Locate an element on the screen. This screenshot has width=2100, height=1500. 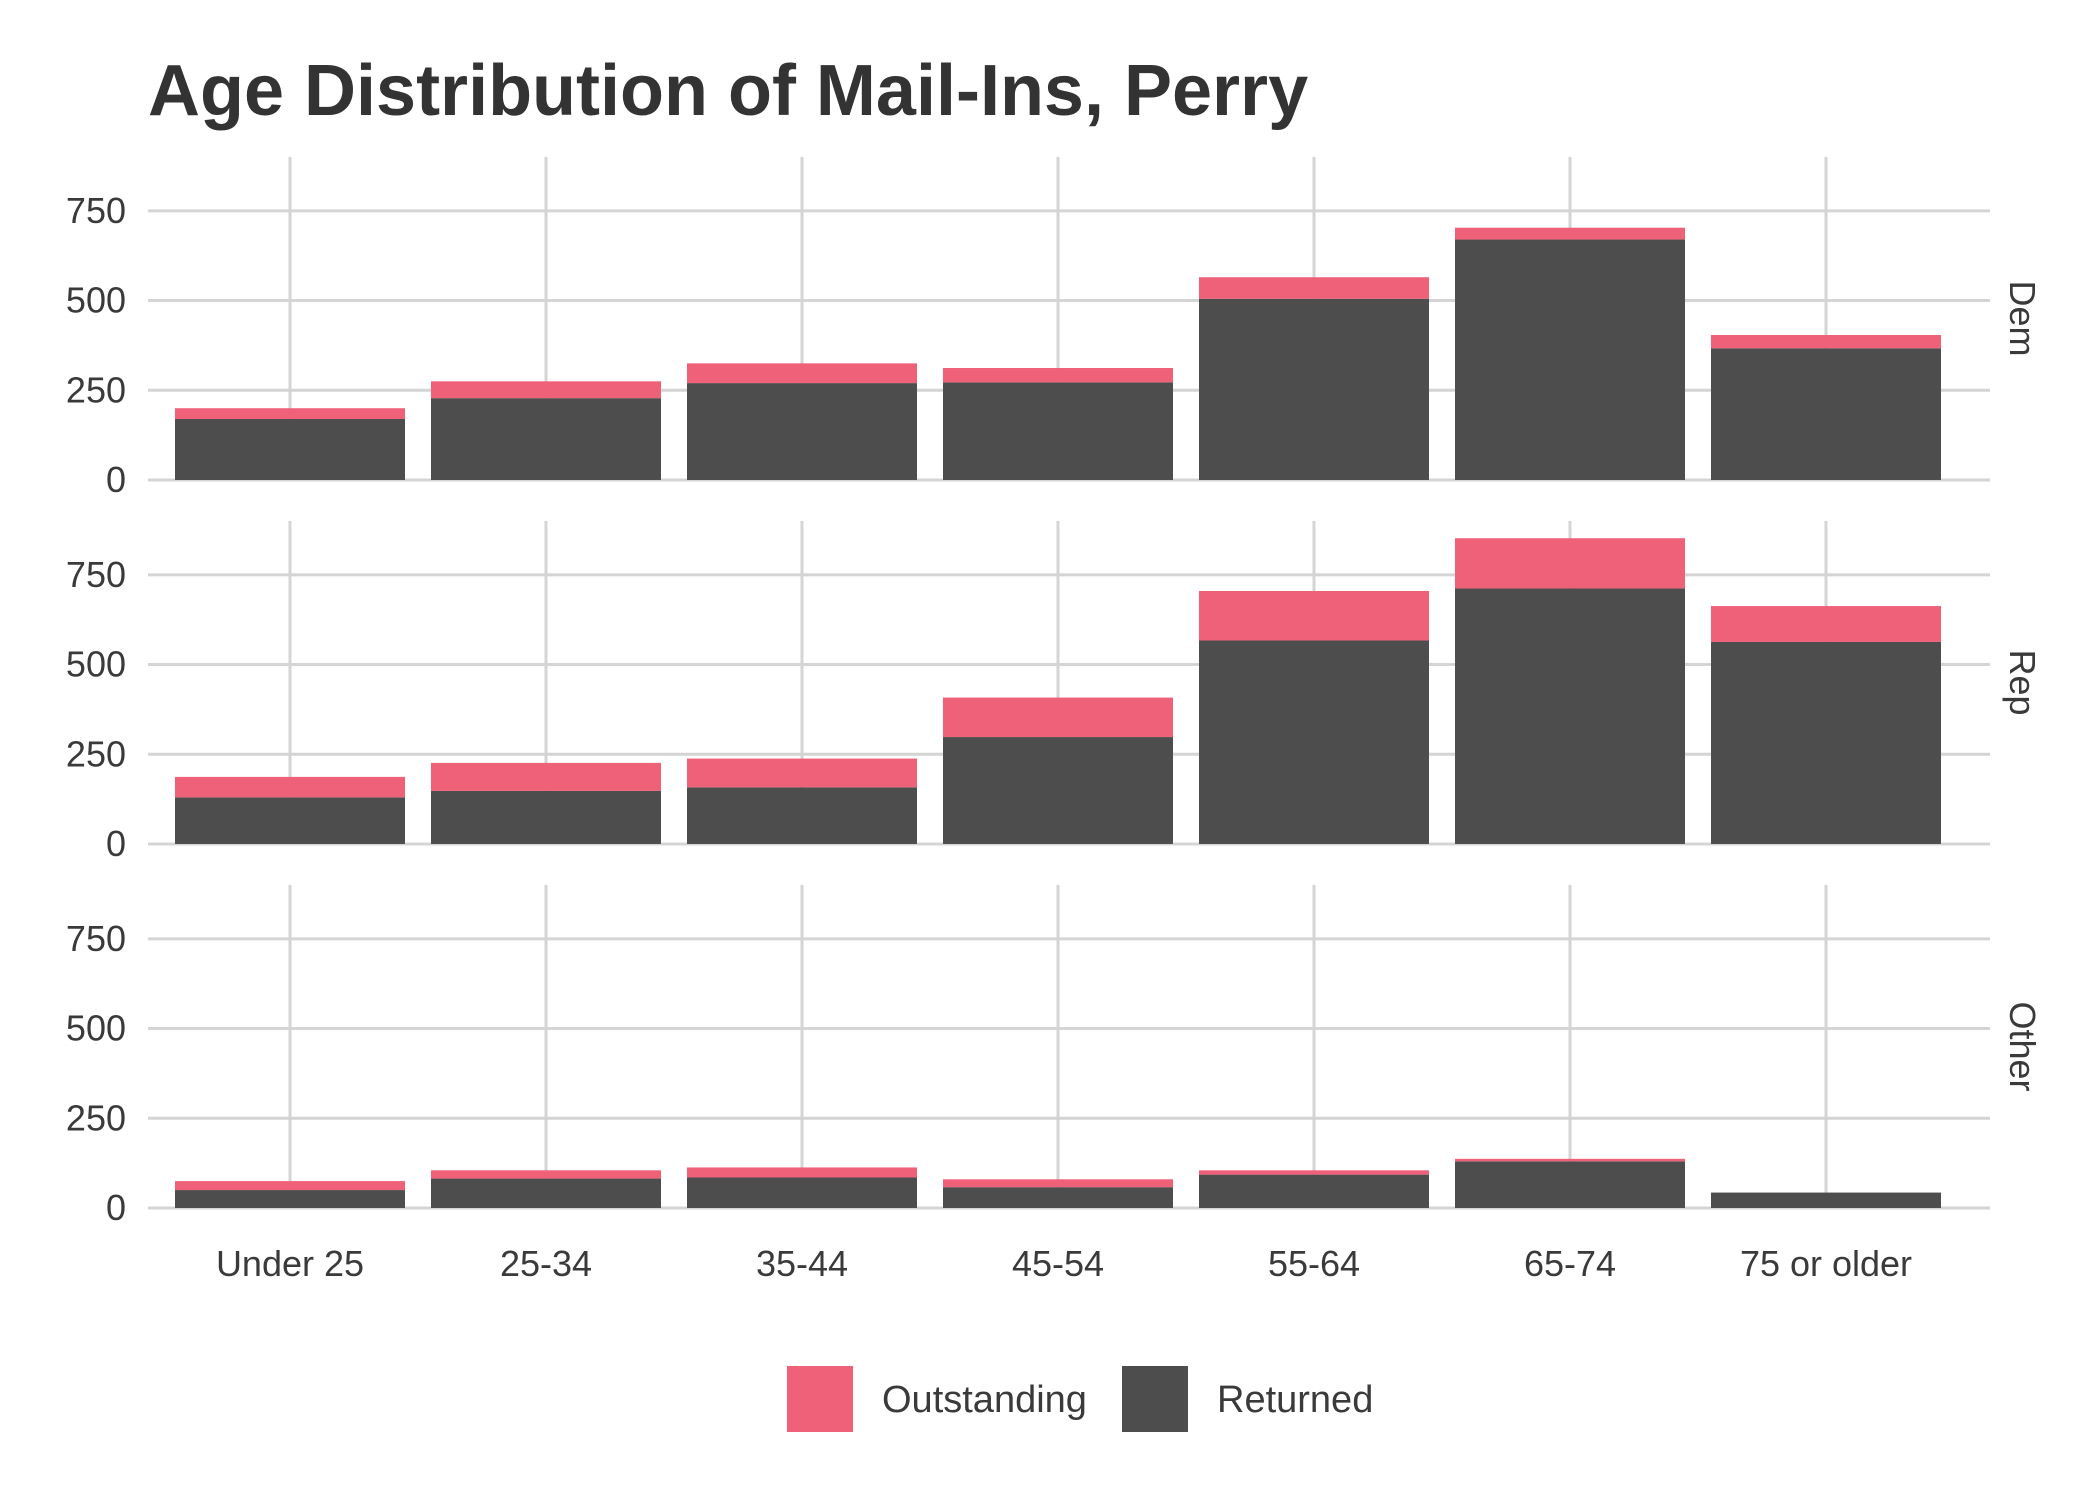
x-tick-label: 65-74 is located at coordinates (1570, 1263).